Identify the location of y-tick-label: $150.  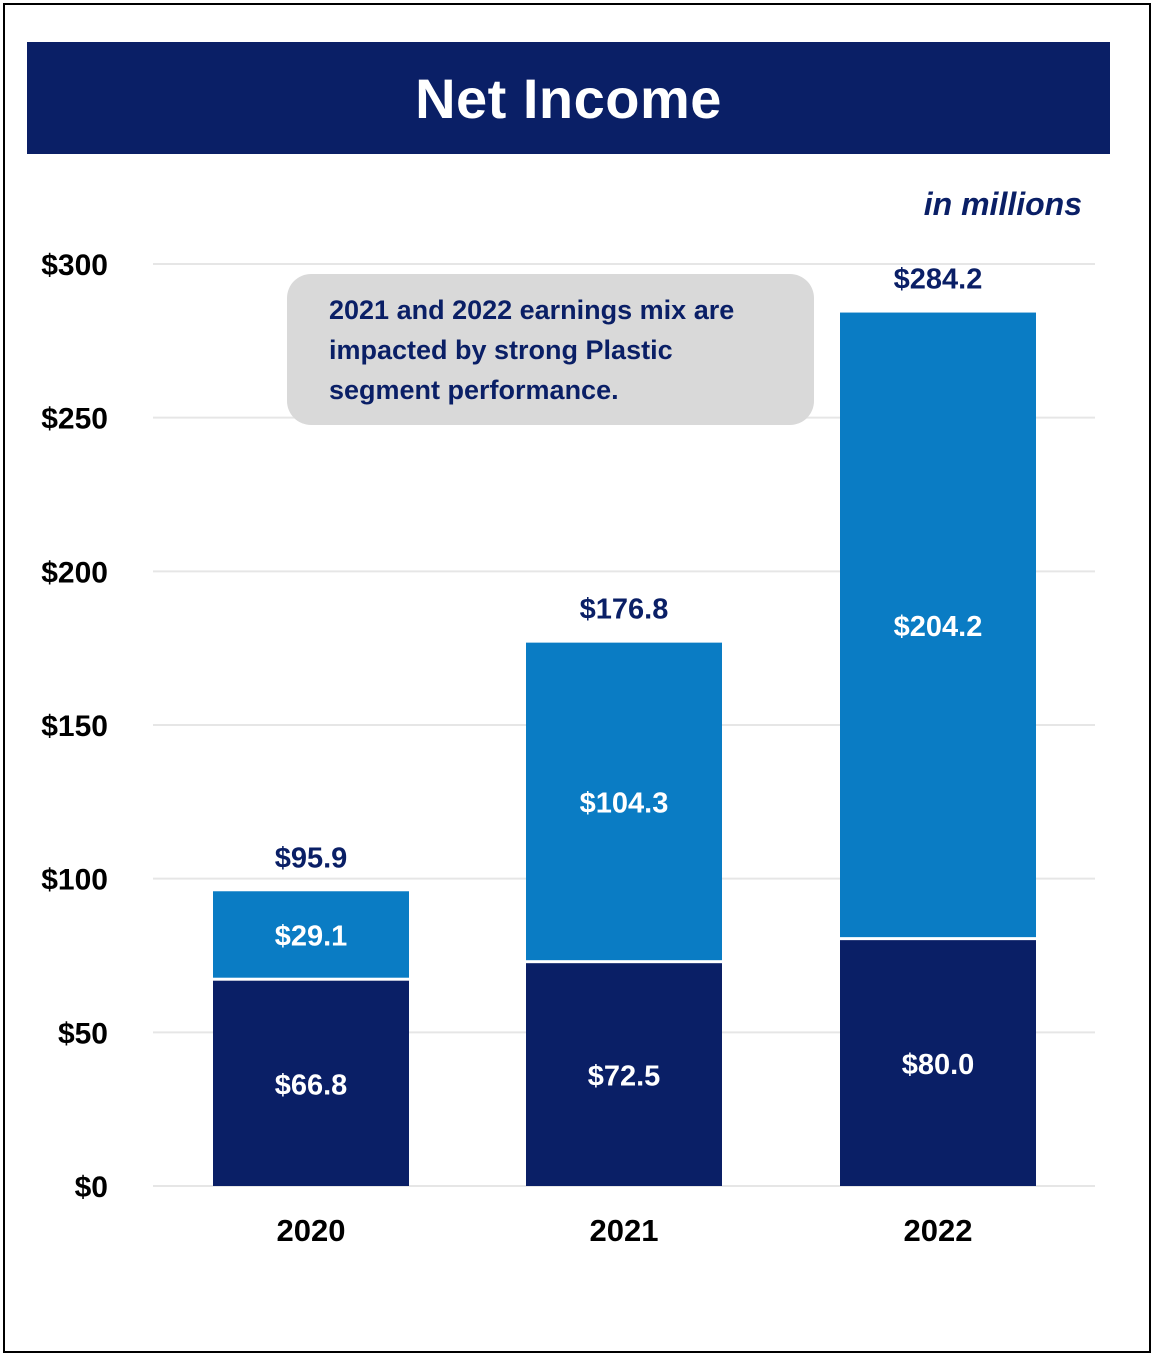
(74, 726).